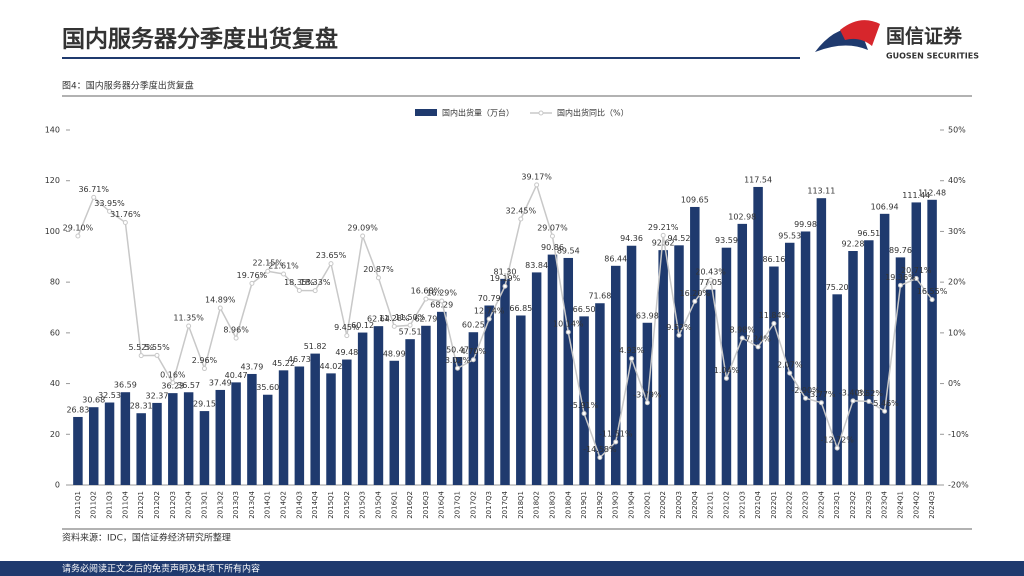 The height and width of the screenshot is (576, 1024). Describe the element at coordinates (458, 360) in the screenshot. I see `line-value-label: 3.02%` at that location.